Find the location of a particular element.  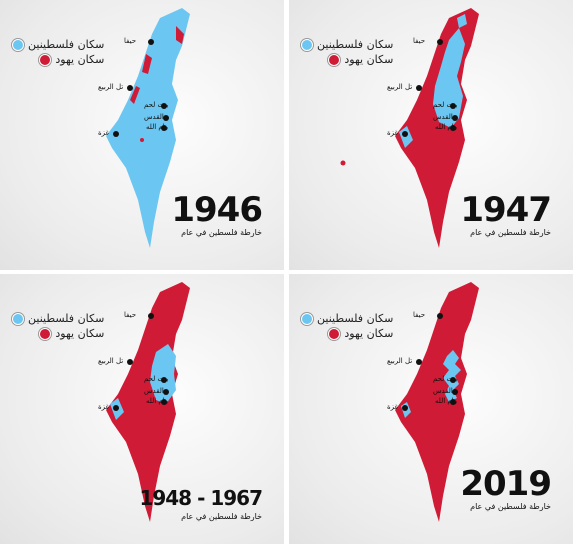

map-1947 is located at coordinates (409, 128).